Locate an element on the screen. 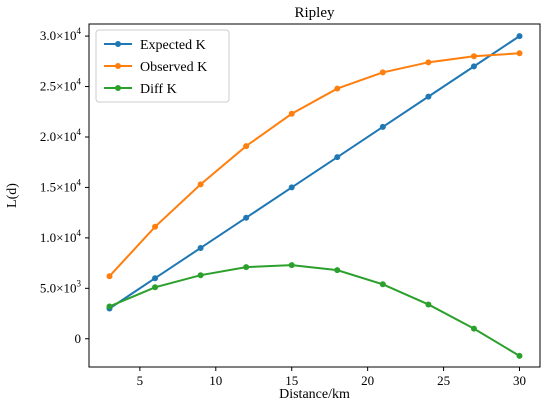 This screenshot has height=404, width=550. y-tick-mantissa: 5.0×10 is located at coordinates (58, 287).